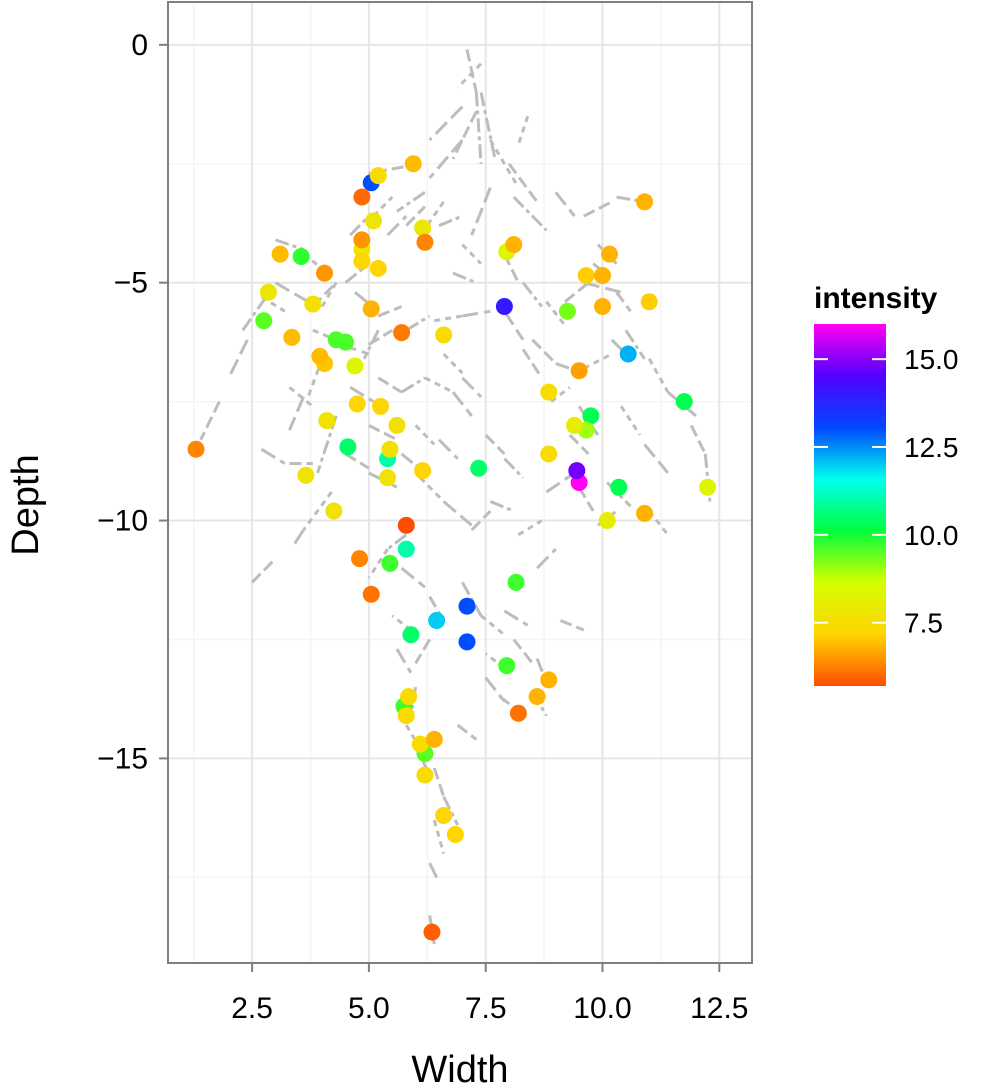 Image resolution: width=1002 pixels, height=1089 pixels. I want to click on legend-tick-label: 15.0, so click(931, 359).